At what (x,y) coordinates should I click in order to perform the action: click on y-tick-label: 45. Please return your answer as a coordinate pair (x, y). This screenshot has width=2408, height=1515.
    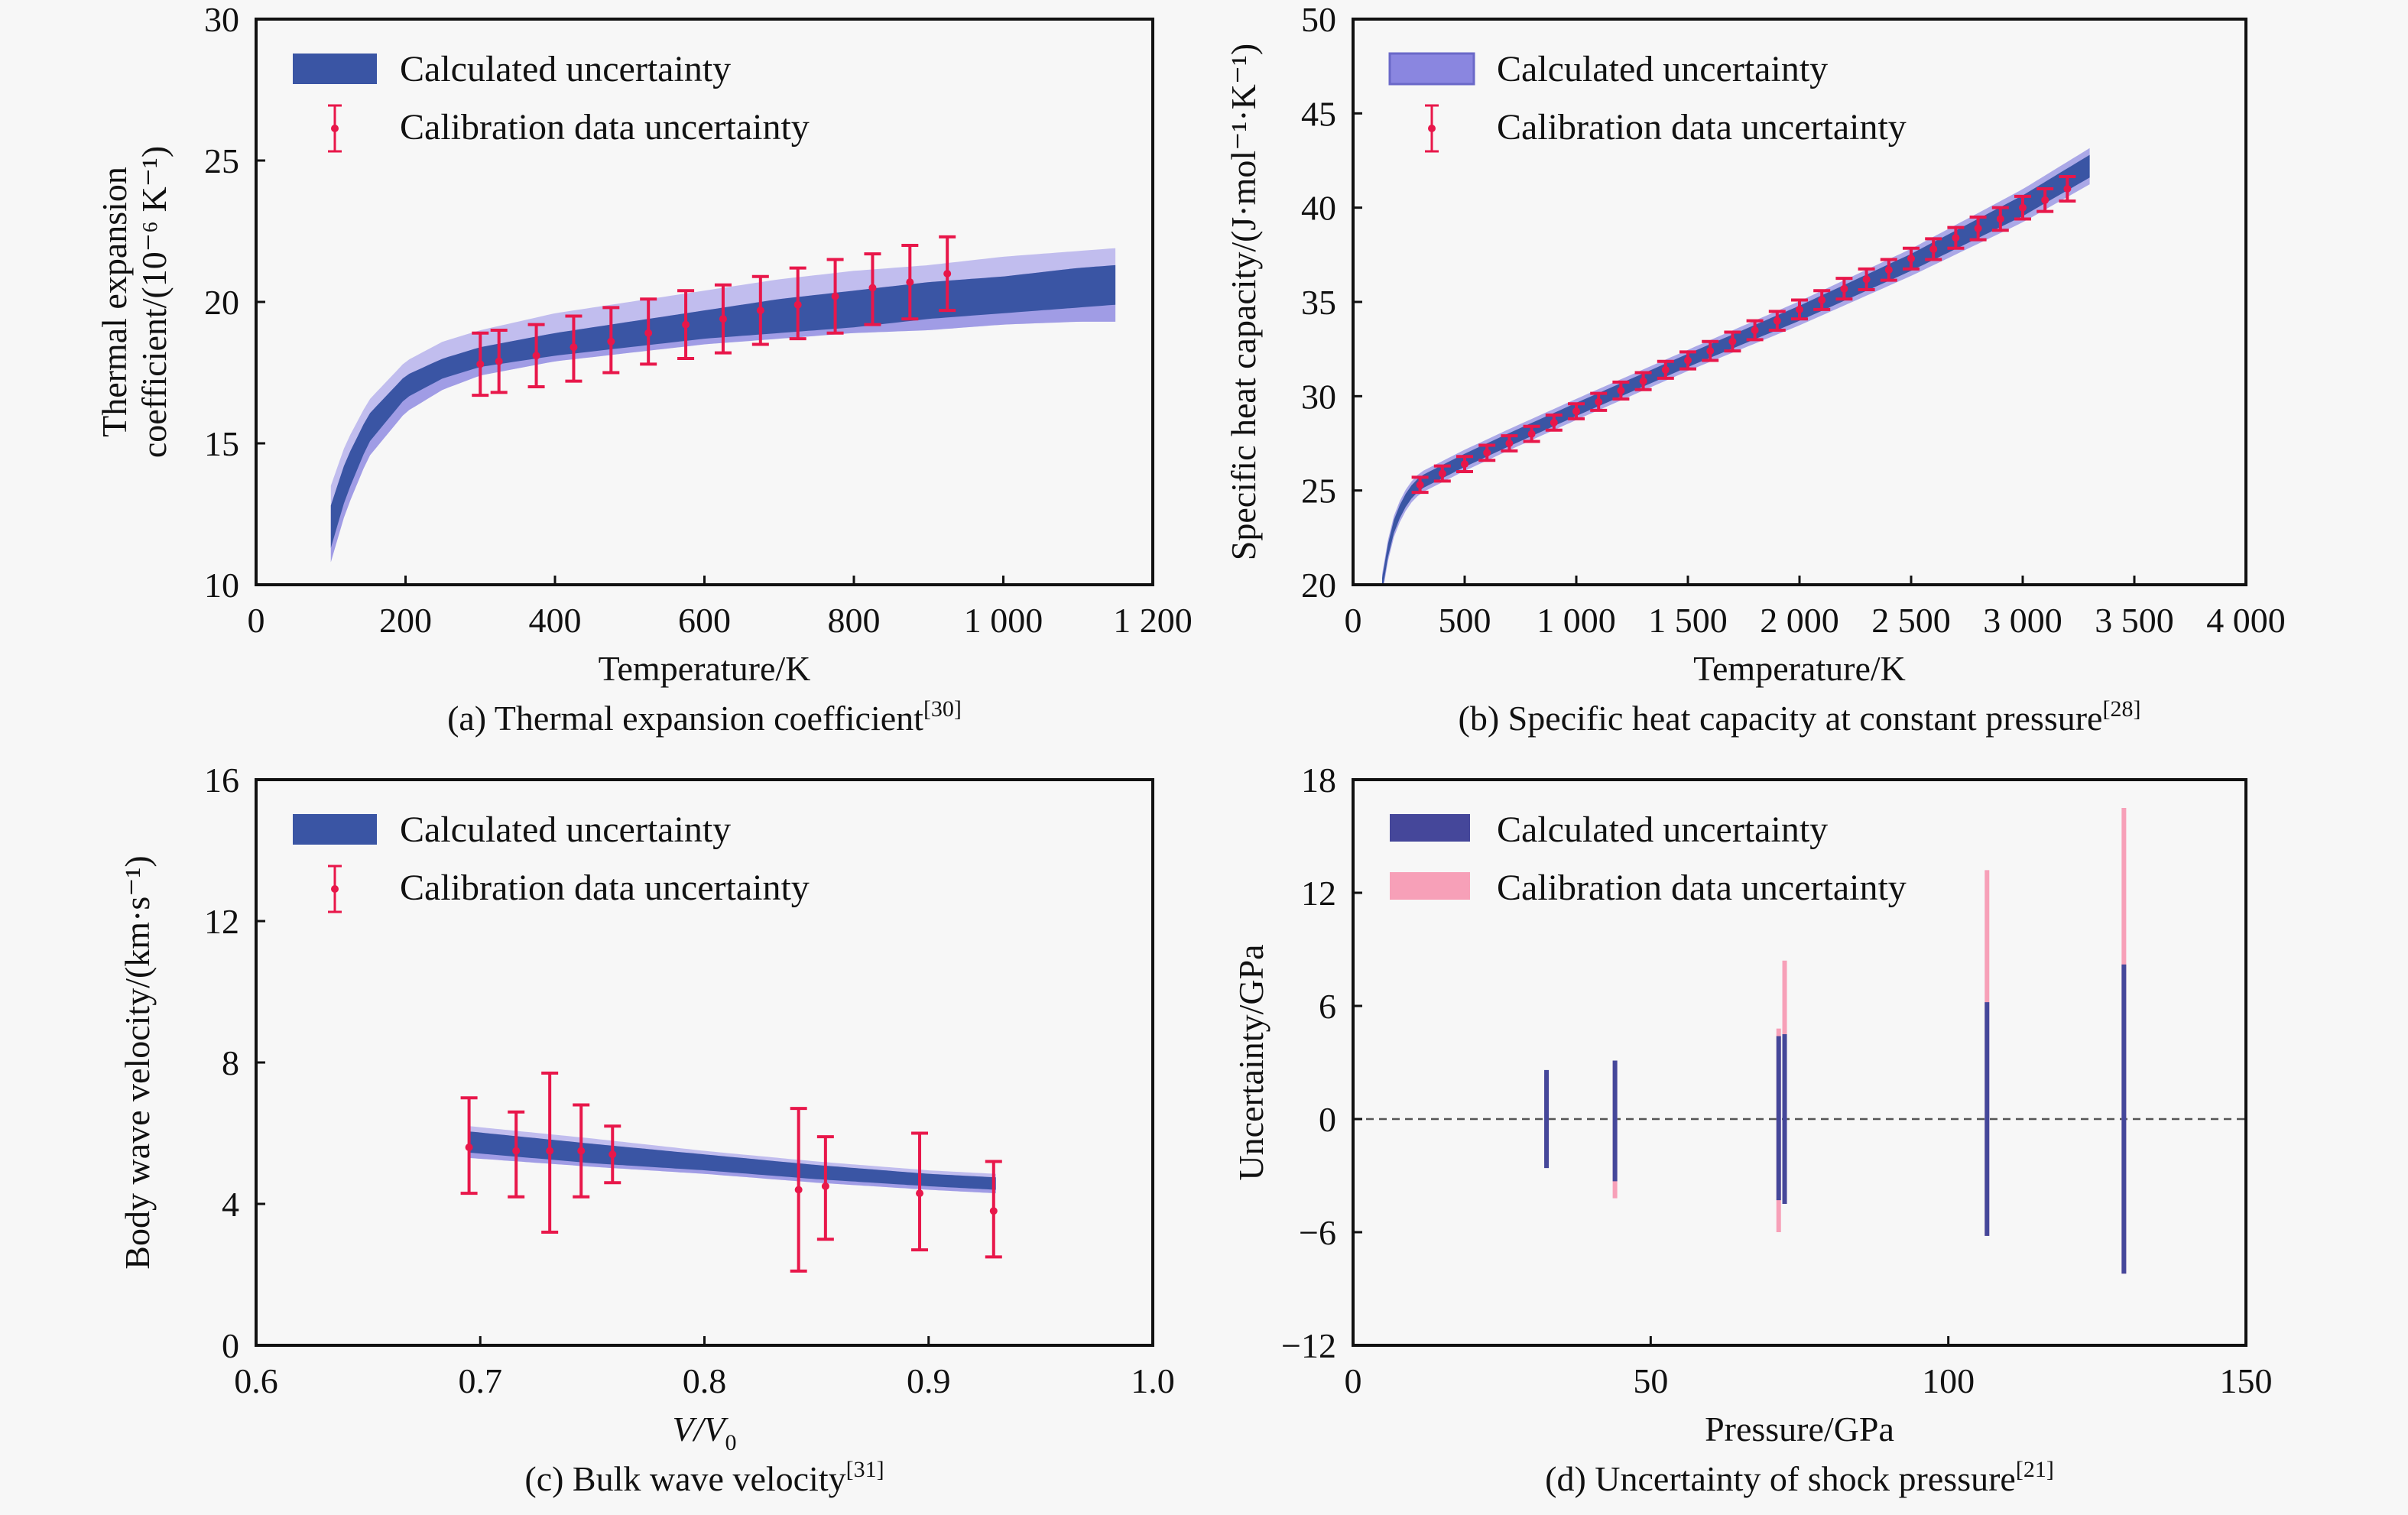
    Looking at the image, I should click on (1319, 113).